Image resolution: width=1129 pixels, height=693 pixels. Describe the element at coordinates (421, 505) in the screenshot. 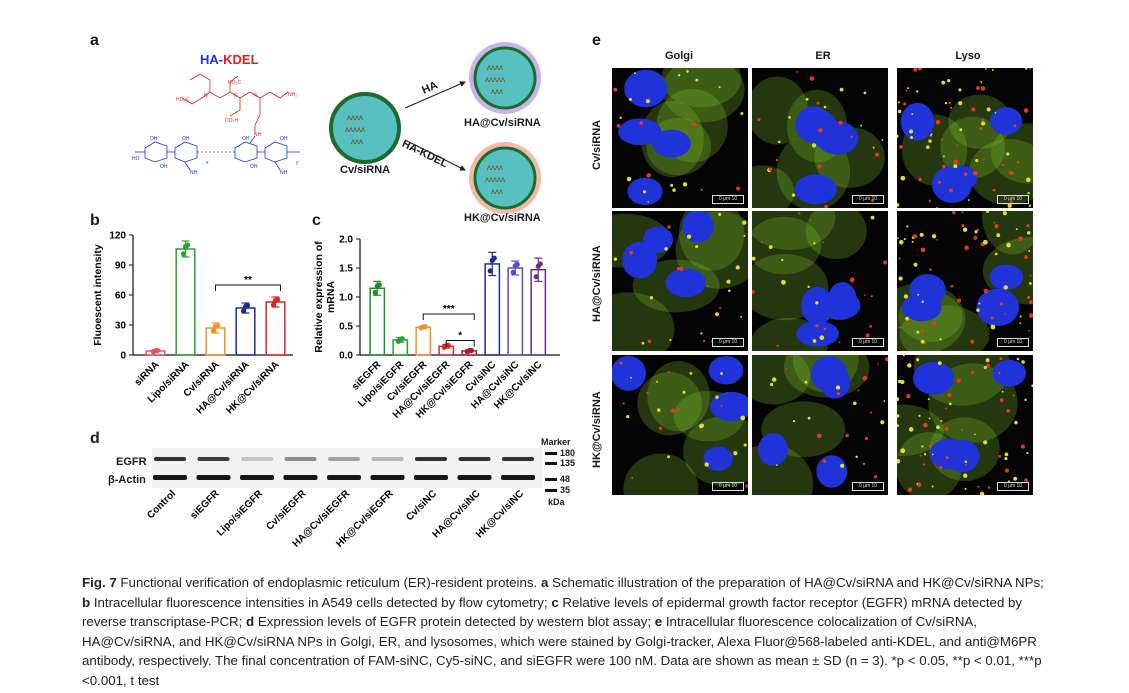

I see `lane-label: Cv/siNC` at that location.